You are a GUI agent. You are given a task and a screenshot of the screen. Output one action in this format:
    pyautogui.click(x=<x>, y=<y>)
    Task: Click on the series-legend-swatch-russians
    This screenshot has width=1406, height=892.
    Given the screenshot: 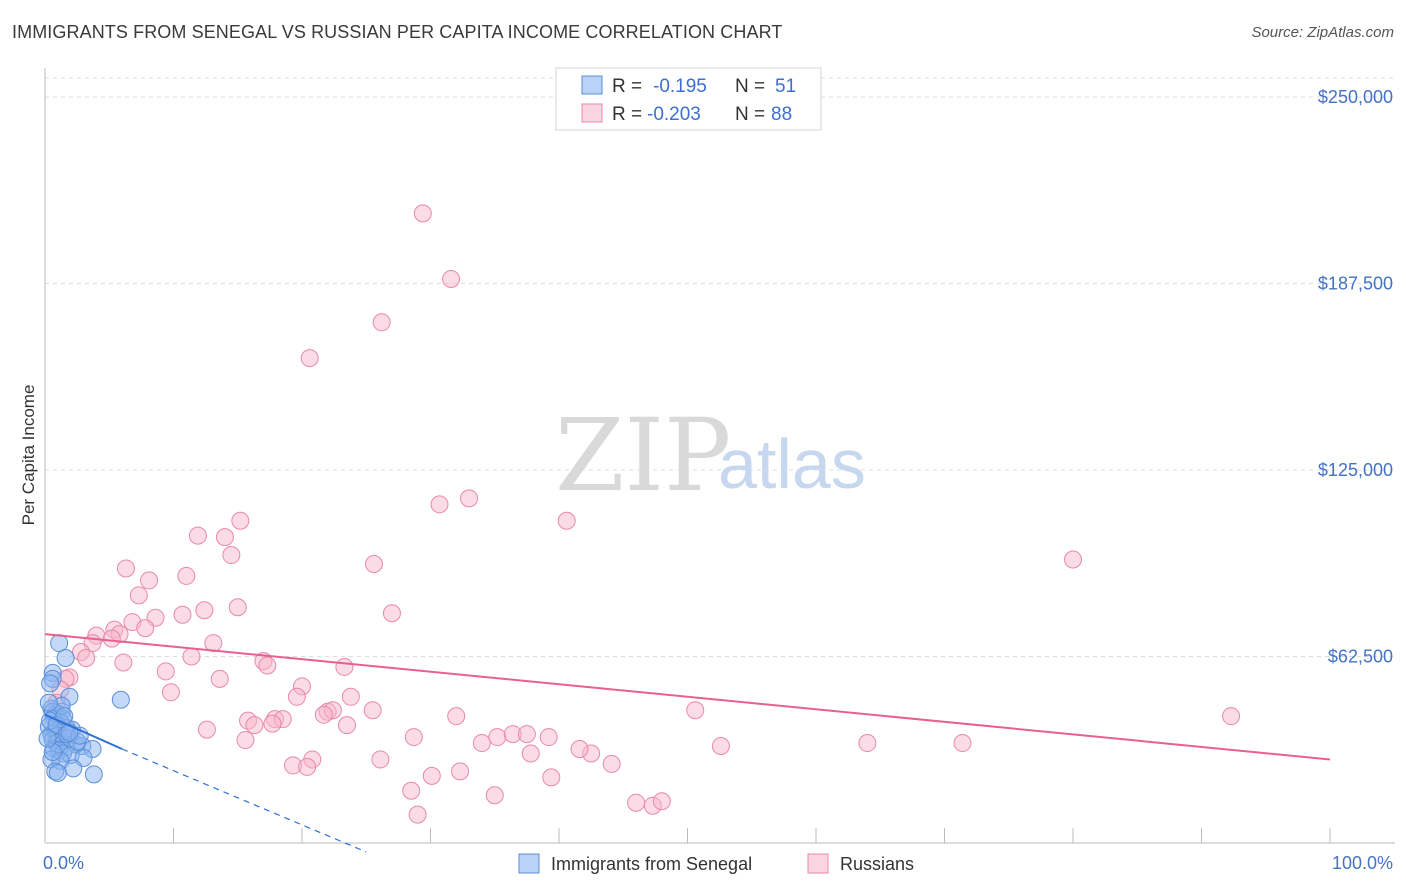 What is the action you would take?
    pyautogui.click(x=818, y=863)
    